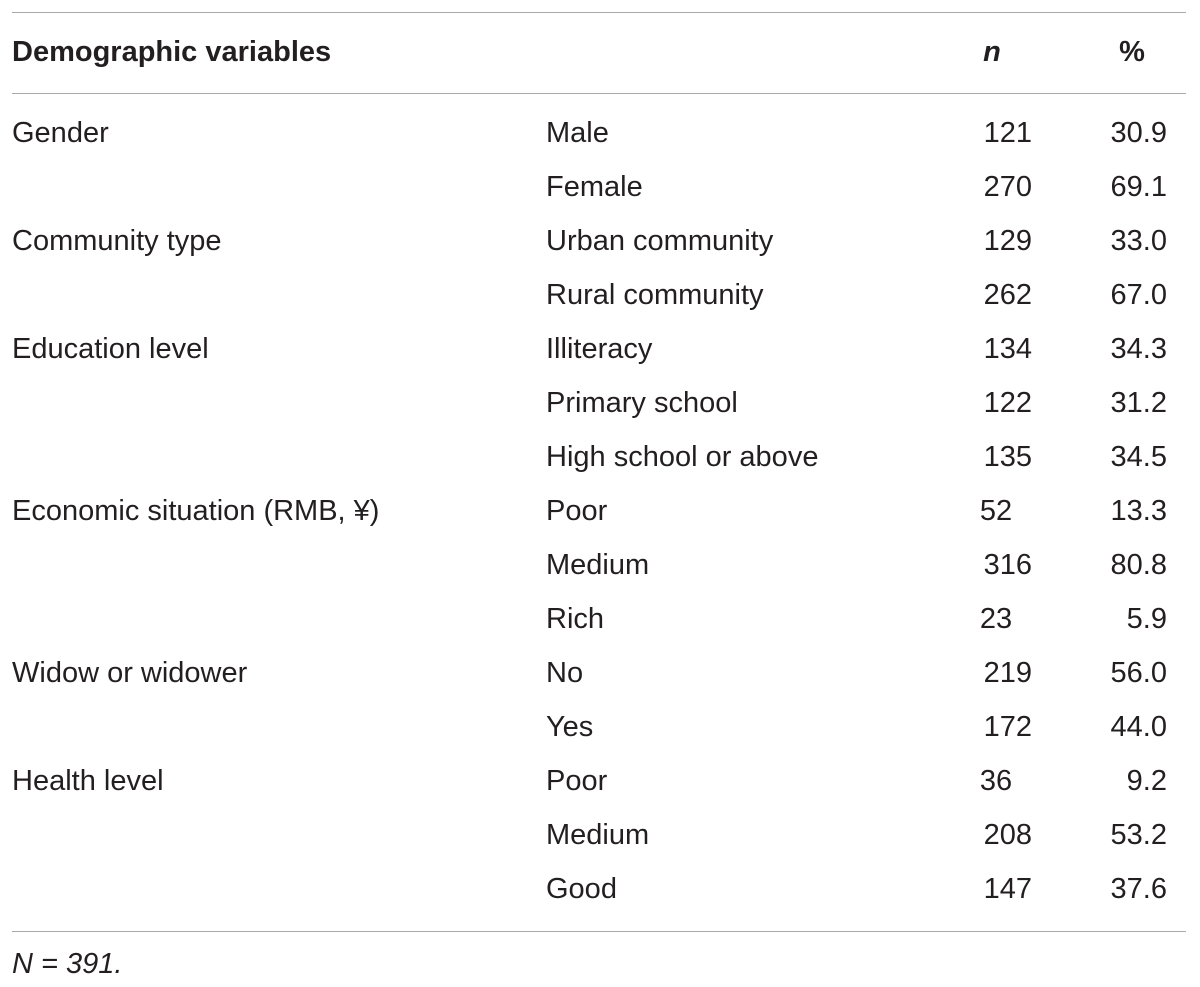 The width and height of the screenshot is (1200, 987). Describe the element at coordinates (67, 964) in the screenshot. I see `table-footnote: N = 391.` at that location.